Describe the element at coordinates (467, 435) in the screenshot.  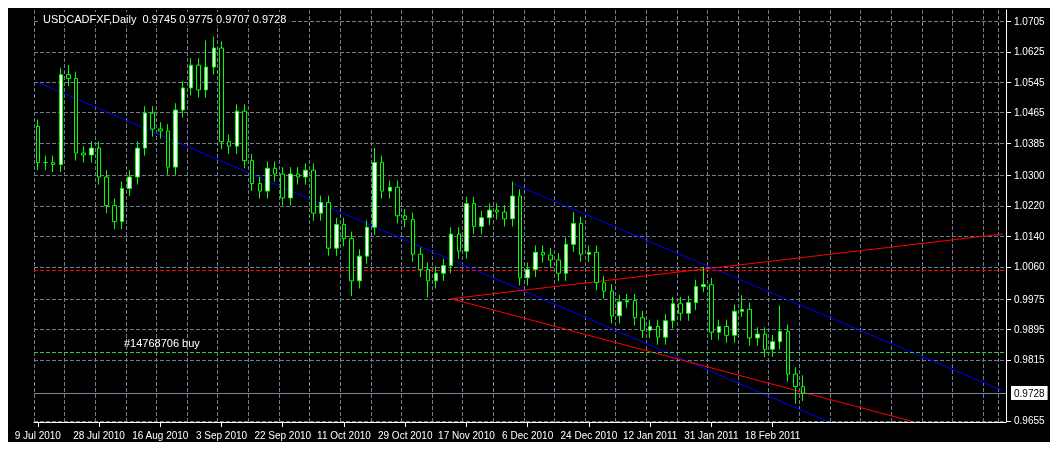
I see `x-tick-label: 17 Nov 2010` at that location.